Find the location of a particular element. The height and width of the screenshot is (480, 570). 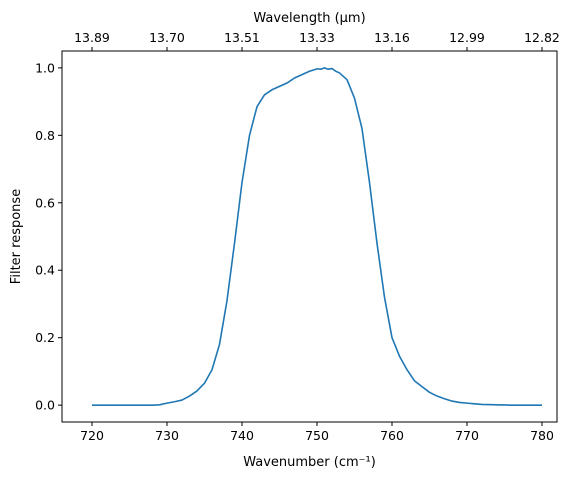

x-axis-label: Wavenumber (cm⁻¹) is located at coordinates (309, 462).